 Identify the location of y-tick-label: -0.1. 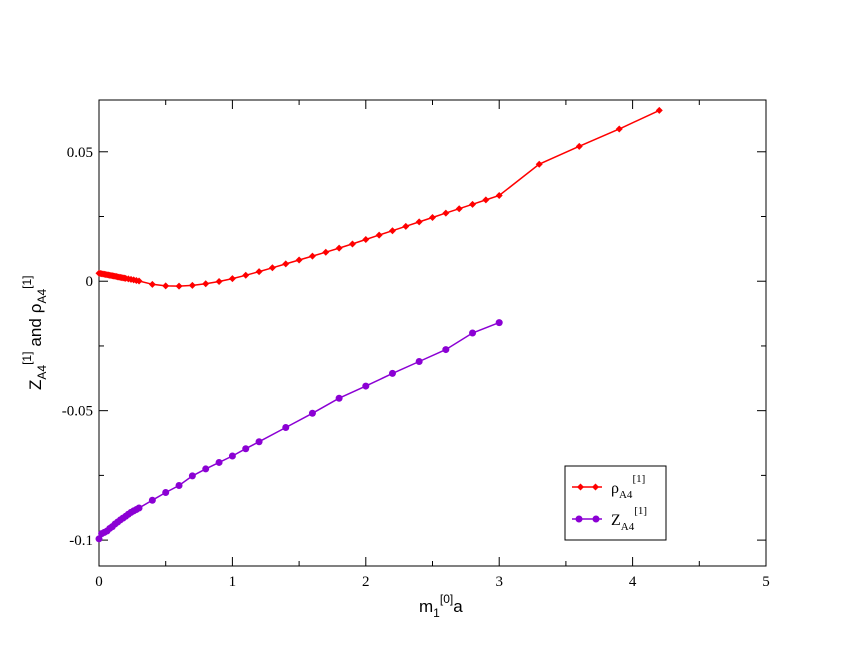
(81, 541).